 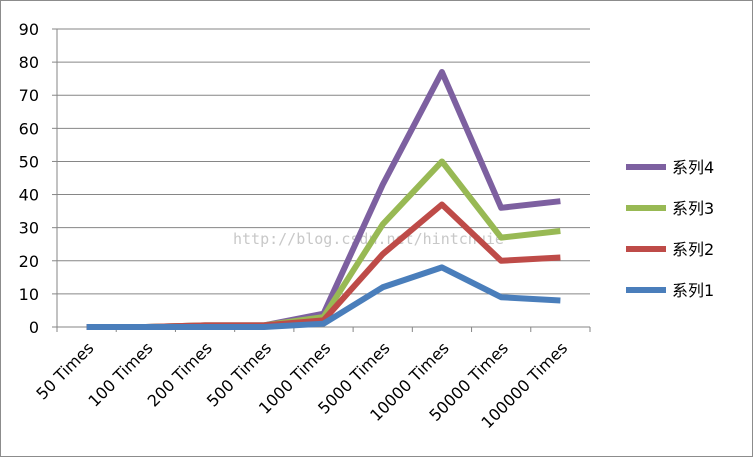 What do you see at coordinates (29, 128) in the screenshot?
I see `y-tick-label: 60` at bounding box center [29, 128].